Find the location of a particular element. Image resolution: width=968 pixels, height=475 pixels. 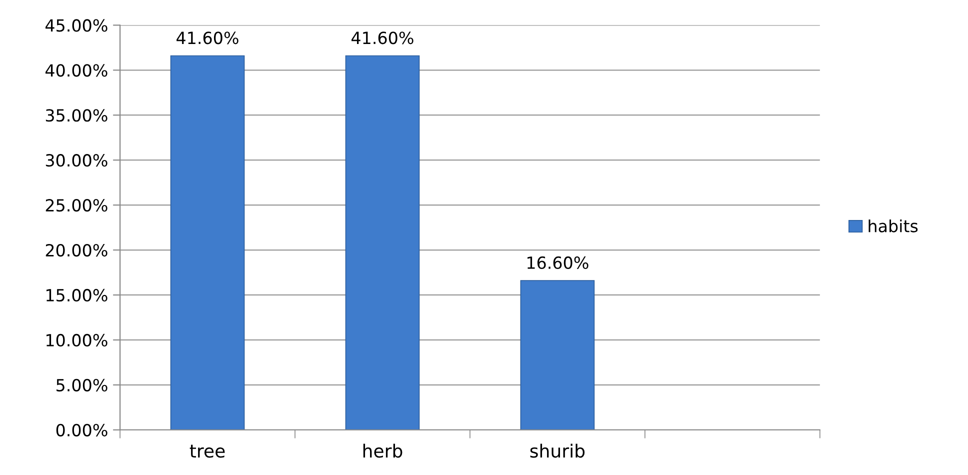

x-tick-label: shurib is located at coordinates (557, 451).